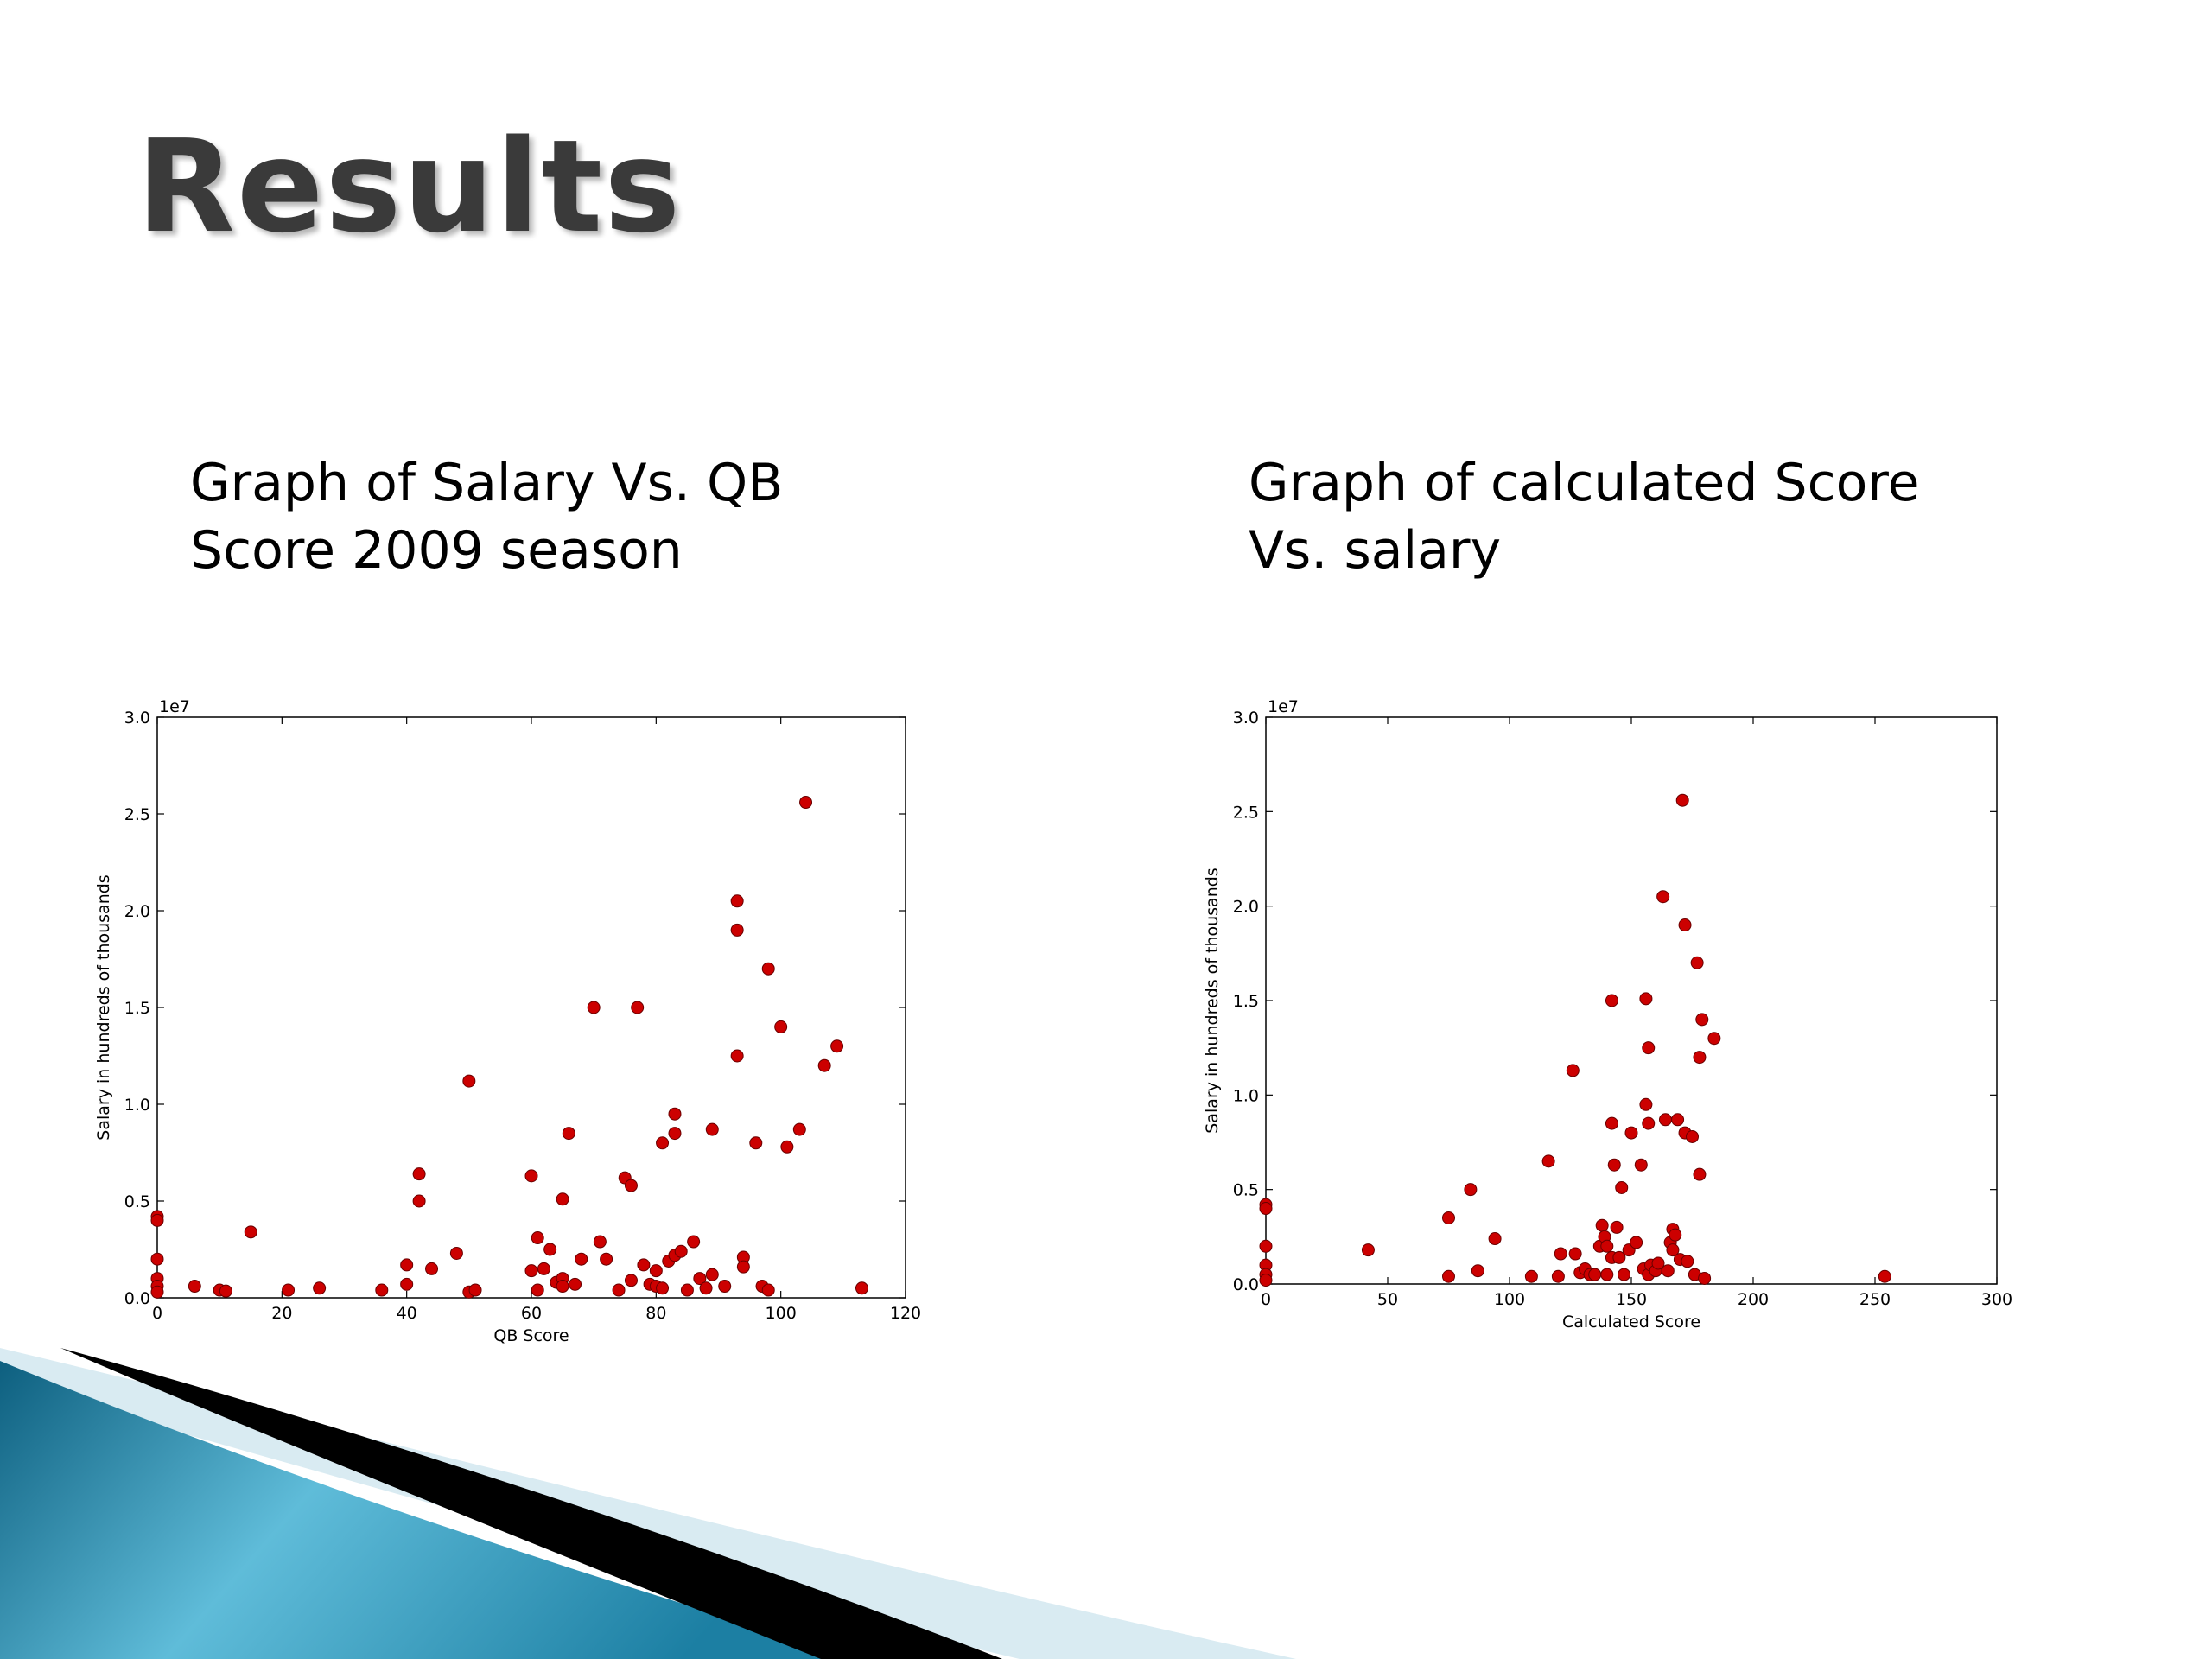 The width and height of the screenshot is (2212, 1659). I want to click on plot-frame, so click(531, 1007).